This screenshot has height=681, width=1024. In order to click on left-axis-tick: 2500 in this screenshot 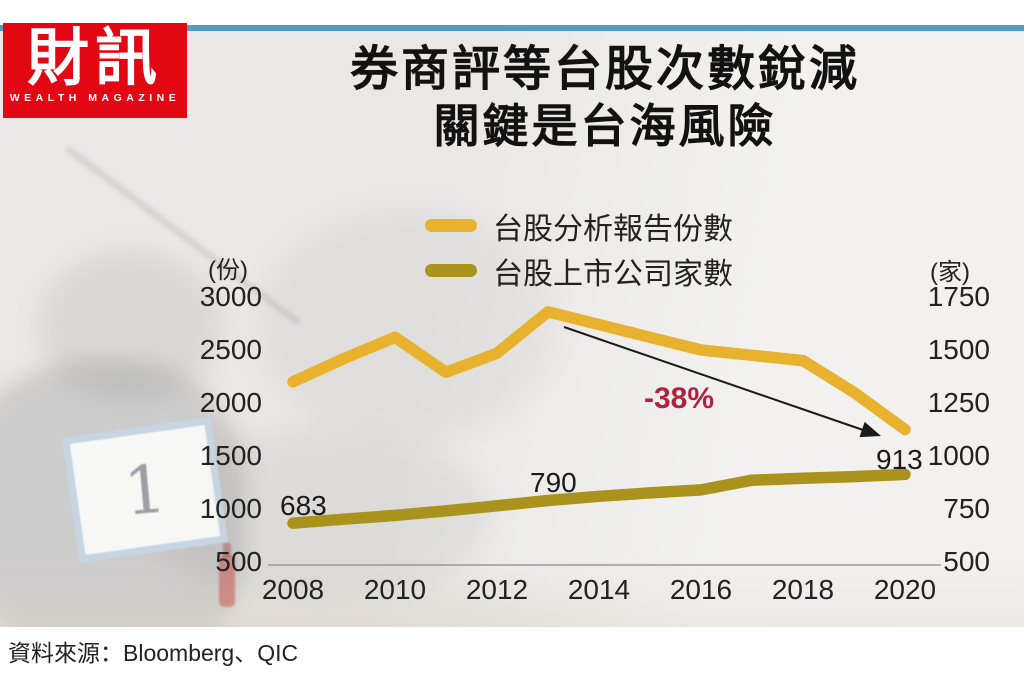, I will do `click(230, 349)`.